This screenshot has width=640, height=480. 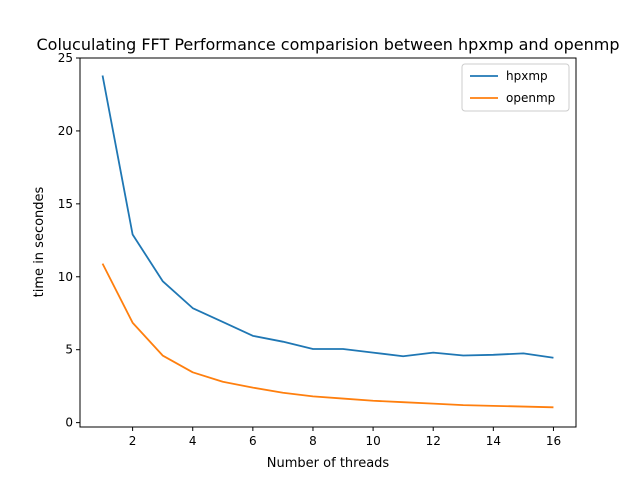 I want to click on x-tick-label: 4, so click(x=193, y=441).